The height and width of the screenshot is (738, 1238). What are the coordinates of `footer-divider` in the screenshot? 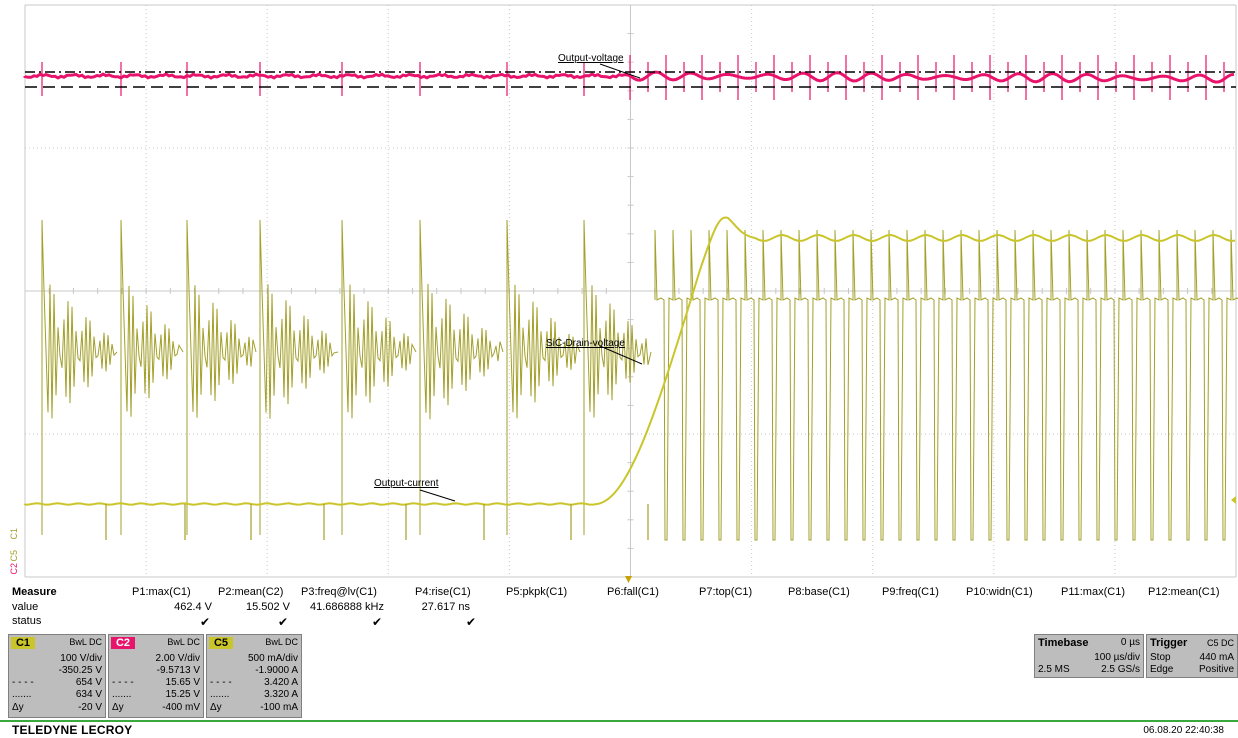 It's located at (619, 721).